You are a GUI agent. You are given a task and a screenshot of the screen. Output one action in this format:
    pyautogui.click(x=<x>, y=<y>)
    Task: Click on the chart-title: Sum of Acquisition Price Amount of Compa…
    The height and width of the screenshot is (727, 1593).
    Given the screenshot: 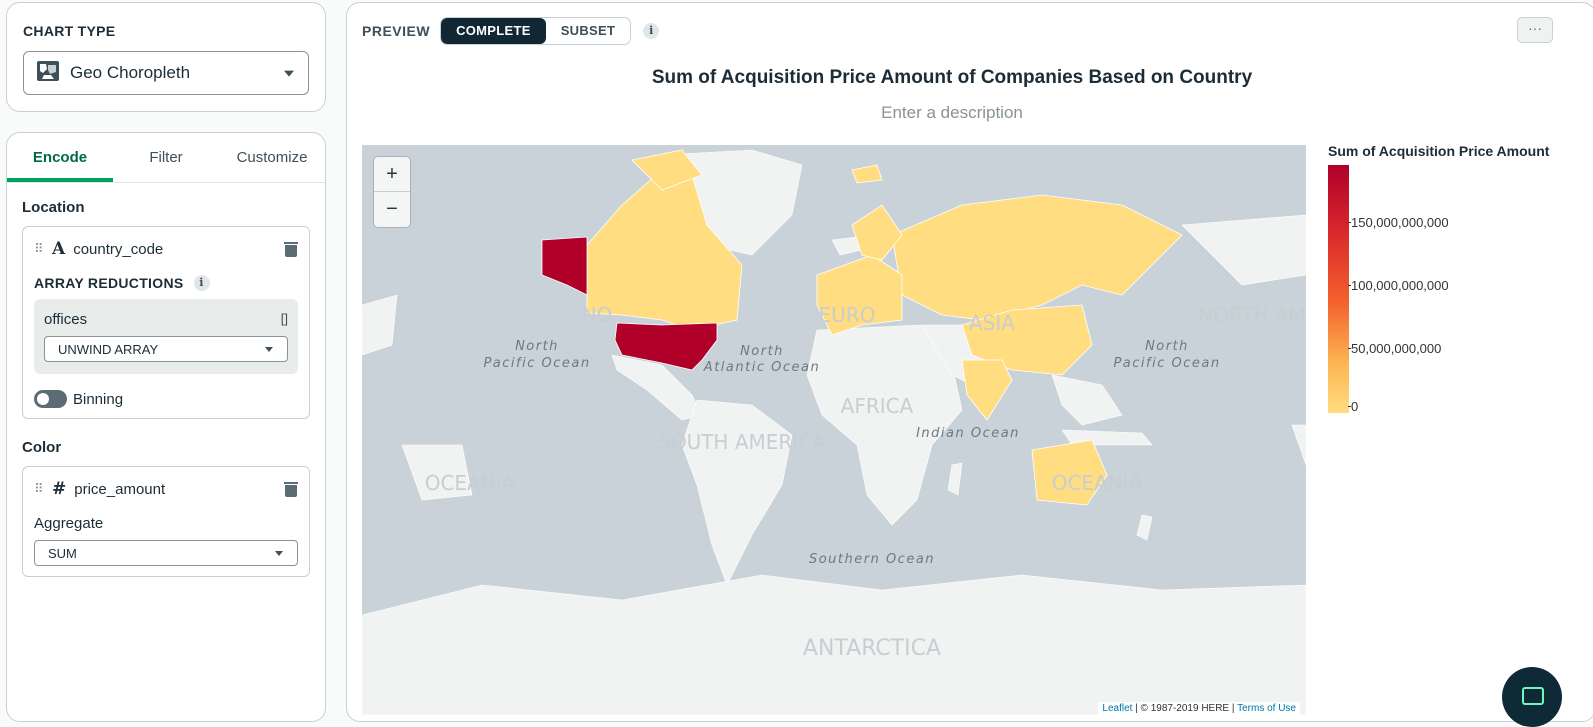 What is the action you would take?
    pyautogui.click(x=952, y=77)
    